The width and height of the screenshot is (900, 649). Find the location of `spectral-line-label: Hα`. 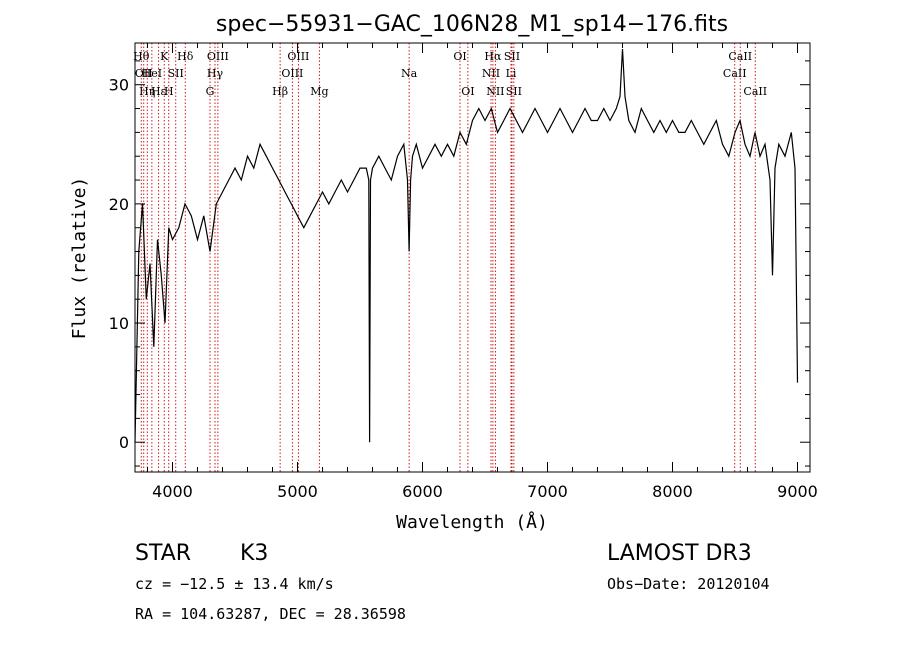

spectral-line-label: Hα is located at coordinates (493, 56).